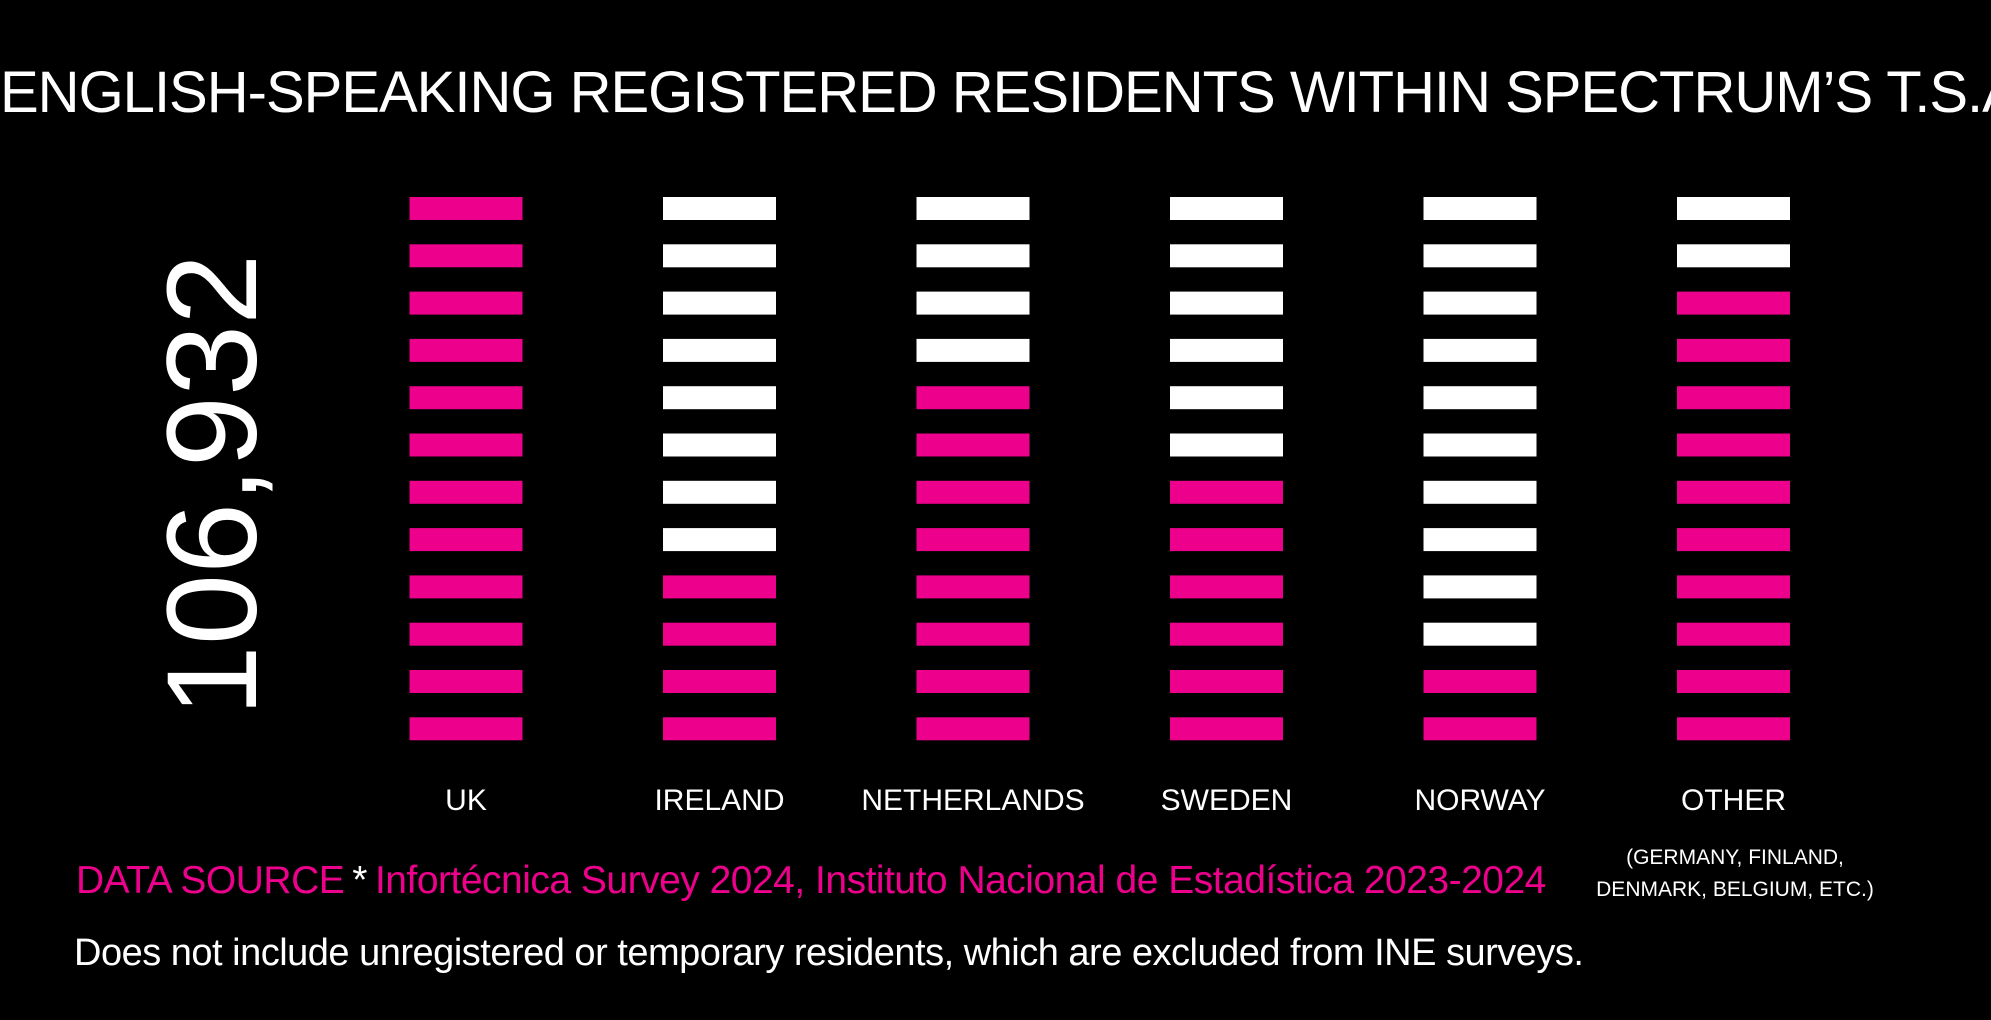  Describe the element at coordinates (1733, 800) in the screenshot. I see `category-label-other: OTHER` at that location.